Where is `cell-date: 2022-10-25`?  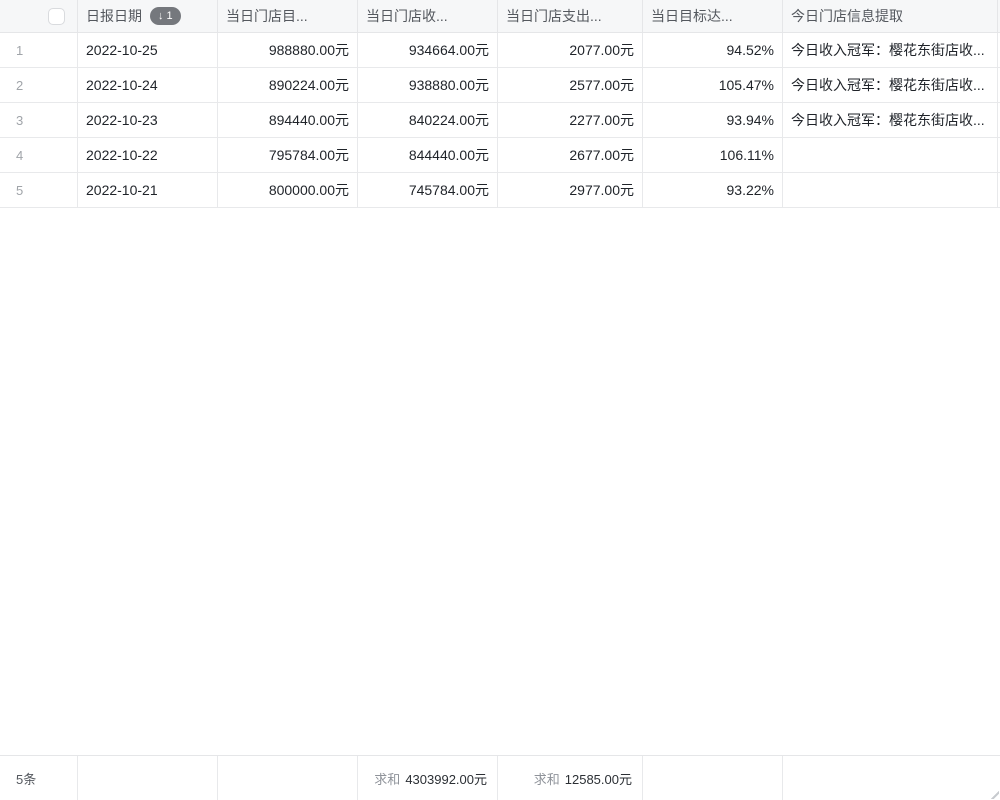
cell-date: 2022-10-25 is located at coordinates (148, 50).